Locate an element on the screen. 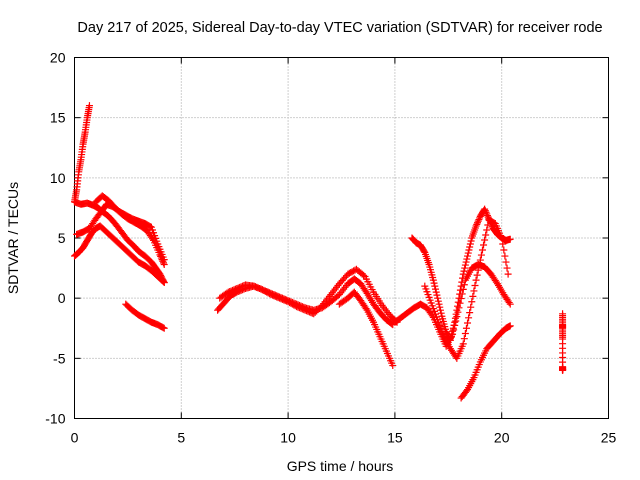 This screenshot has width=640, height=480. y-tick-label: 10 is located at coordinates (58, 178).